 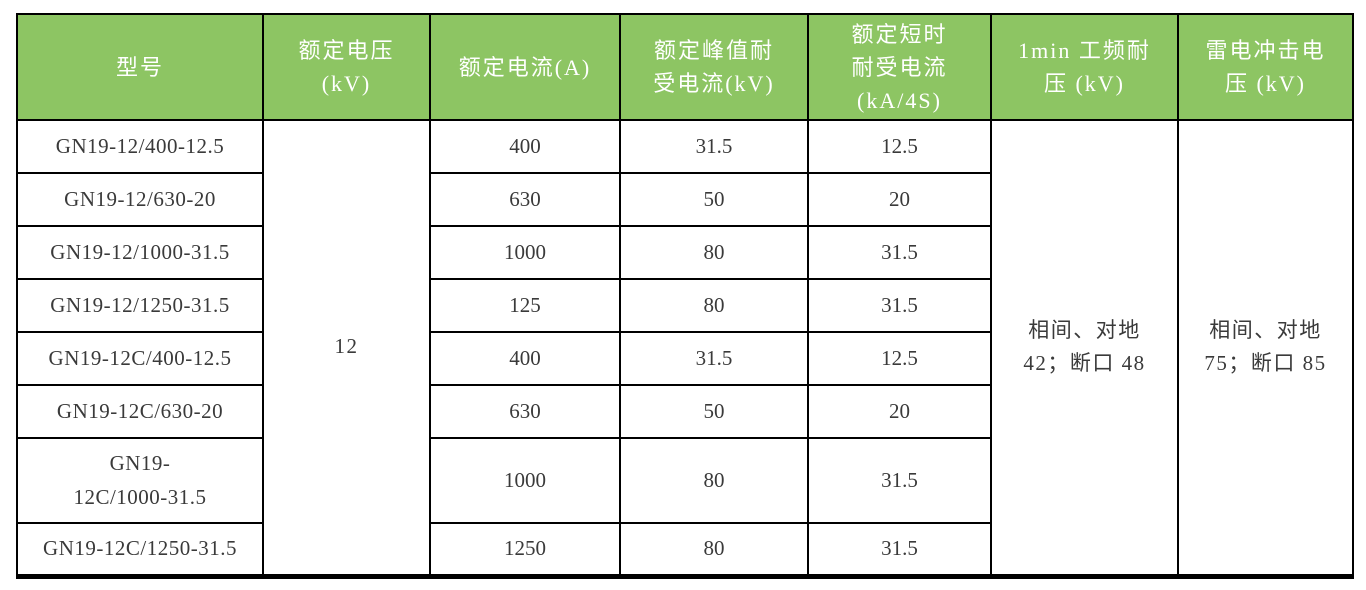 What do you see at coordinates (140, 67) in the screenshot?
I see `header-cell-model: 型号` at bounding box center [140, 67].